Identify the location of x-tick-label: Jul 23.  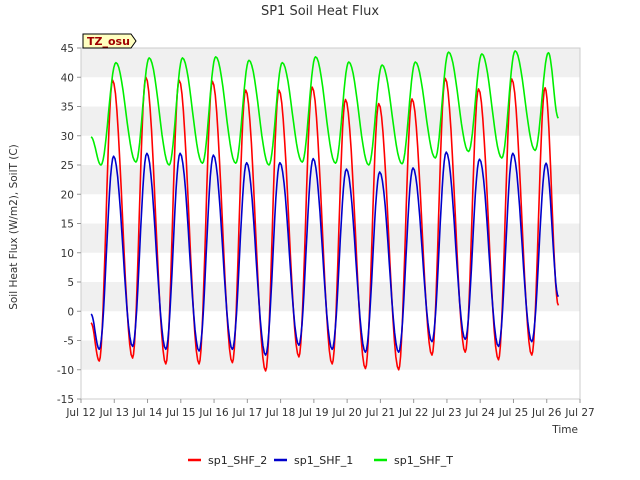
(446, 413).